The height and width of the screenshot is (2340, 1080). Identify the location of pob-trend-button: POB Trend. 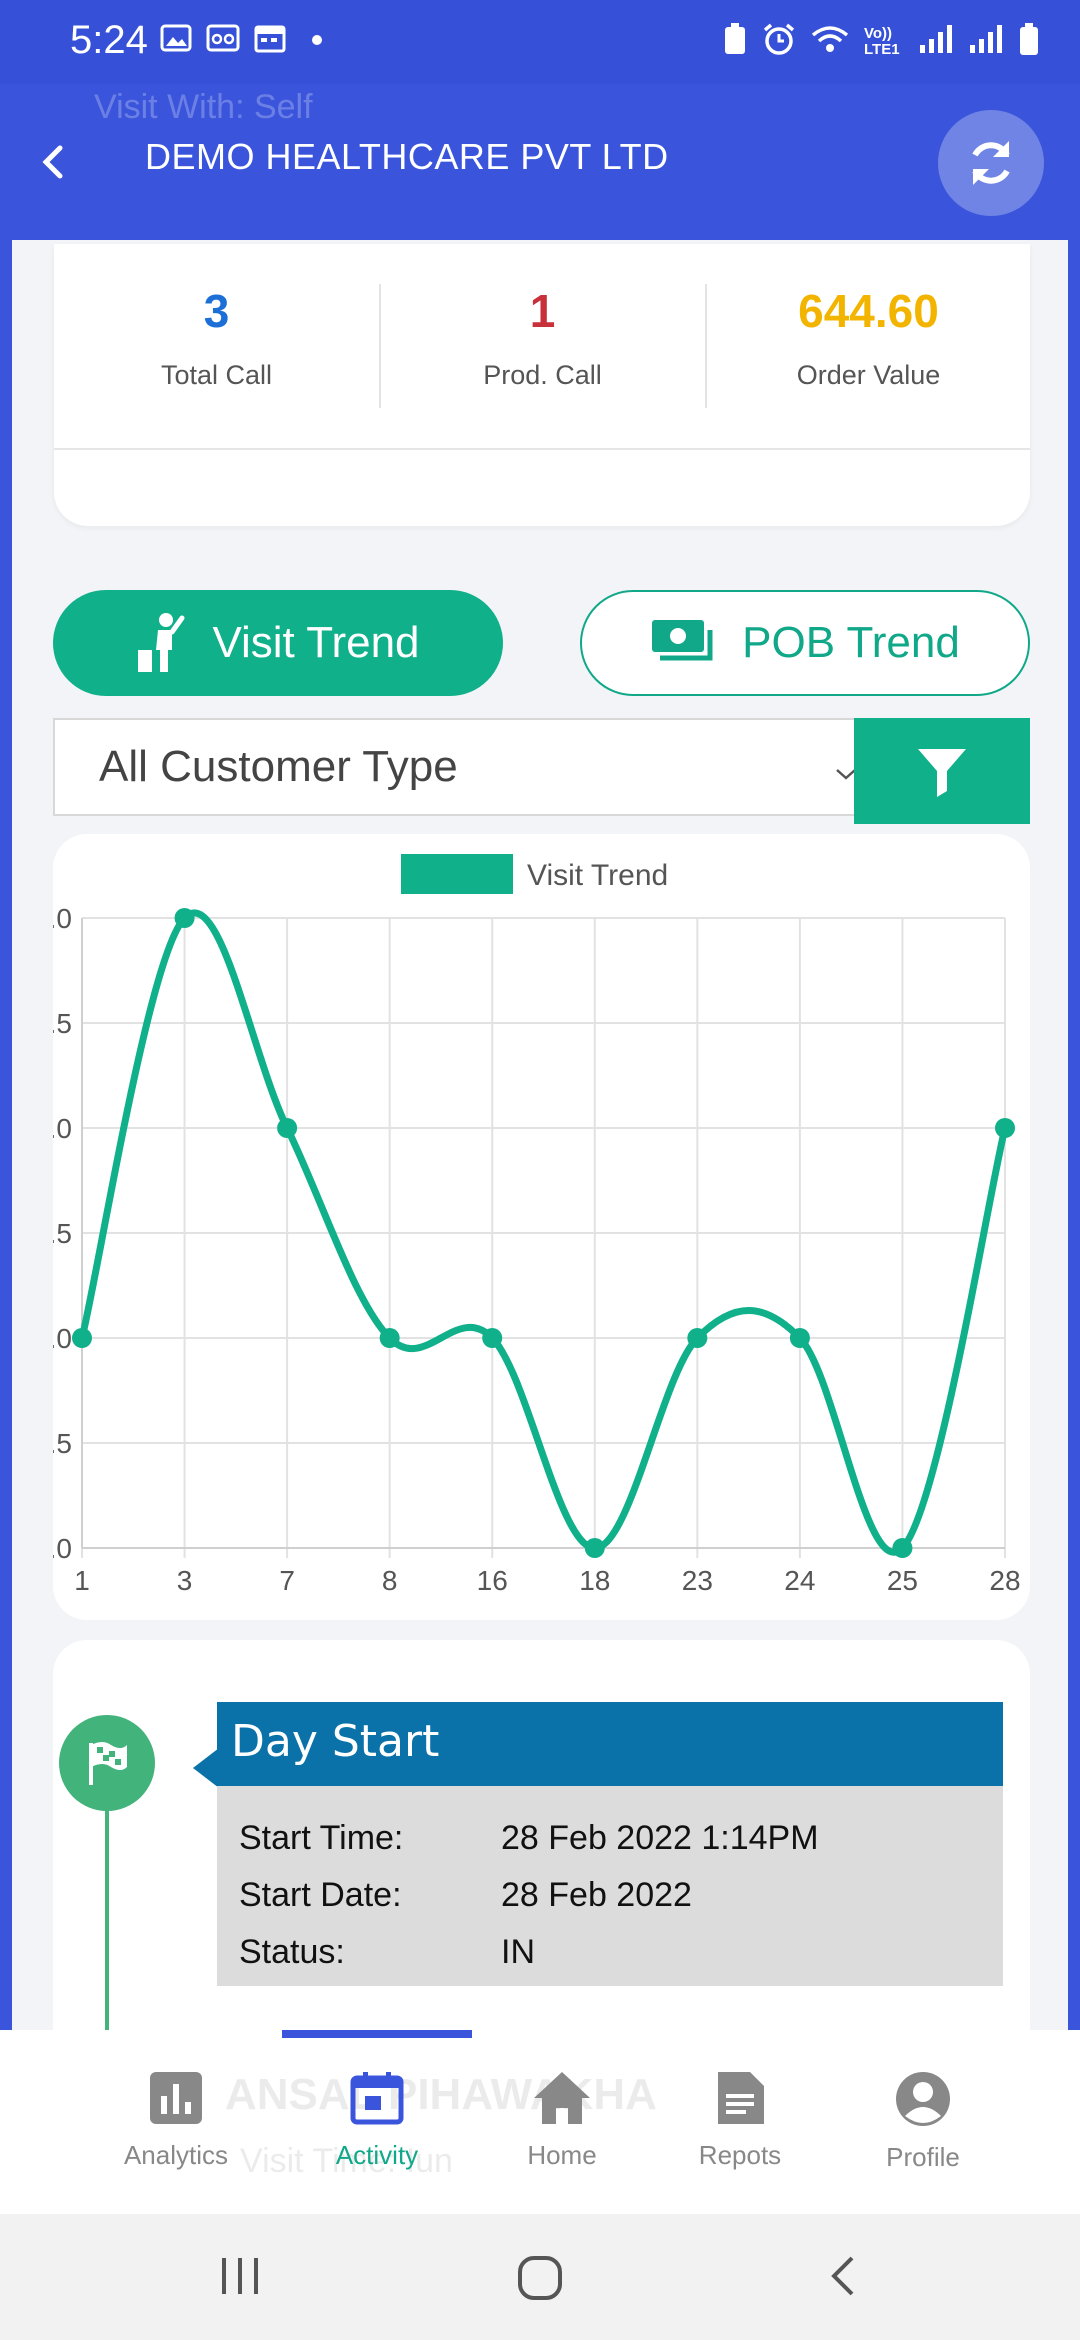
(805, 643).